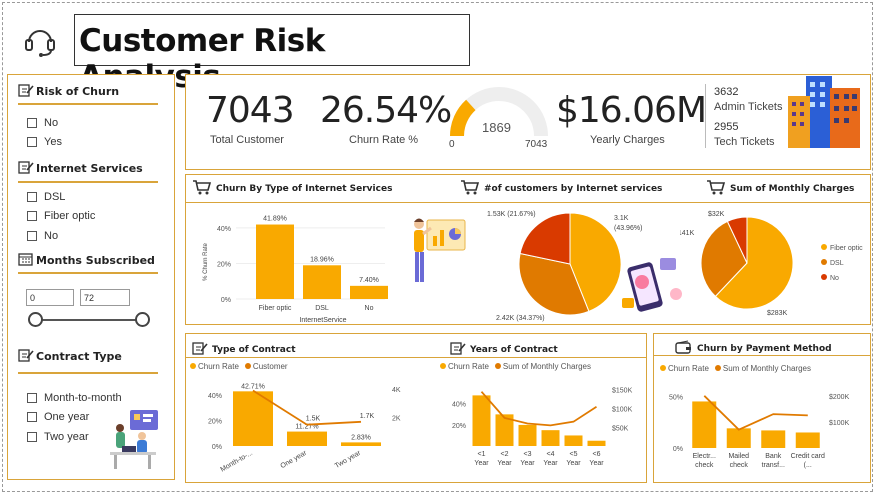  What do you see at coordinates (452, 144) in the screenshot?
I see `gauge-min: 0` at bounding box center [452, 144].